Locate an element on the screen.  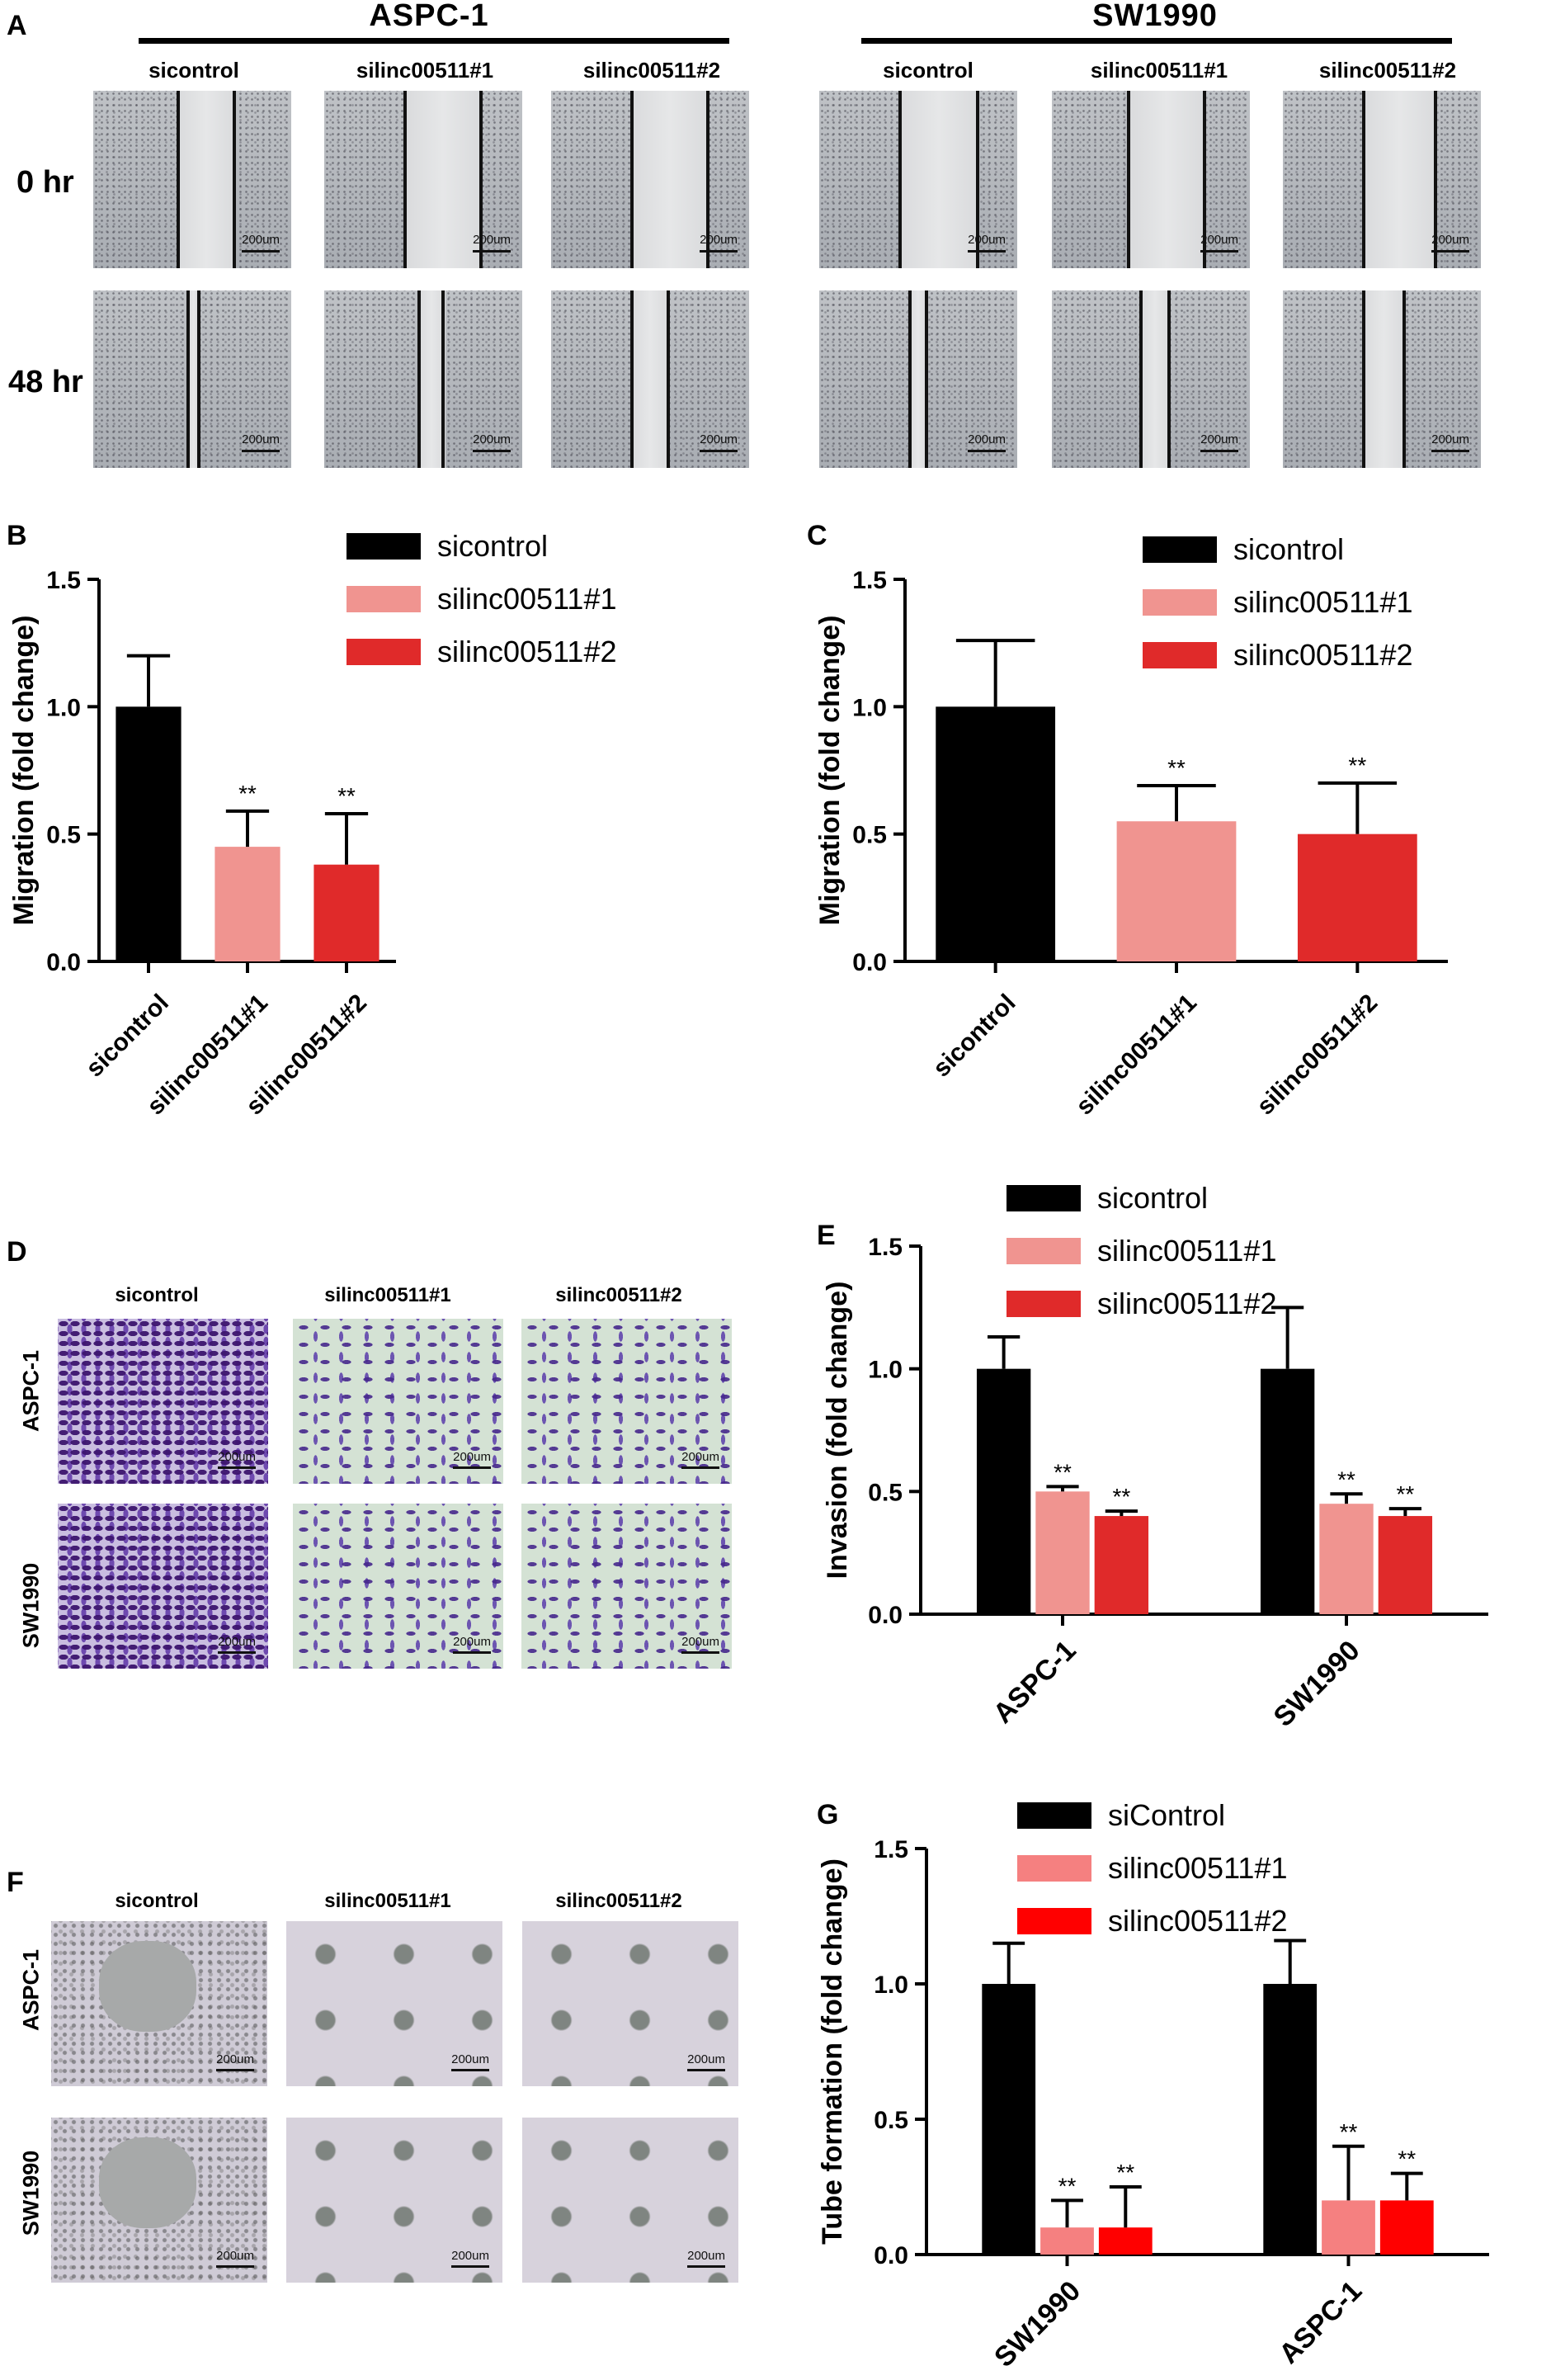
d-col-label-sicontrol: sicontrol is located at coordinates (157, 1295).